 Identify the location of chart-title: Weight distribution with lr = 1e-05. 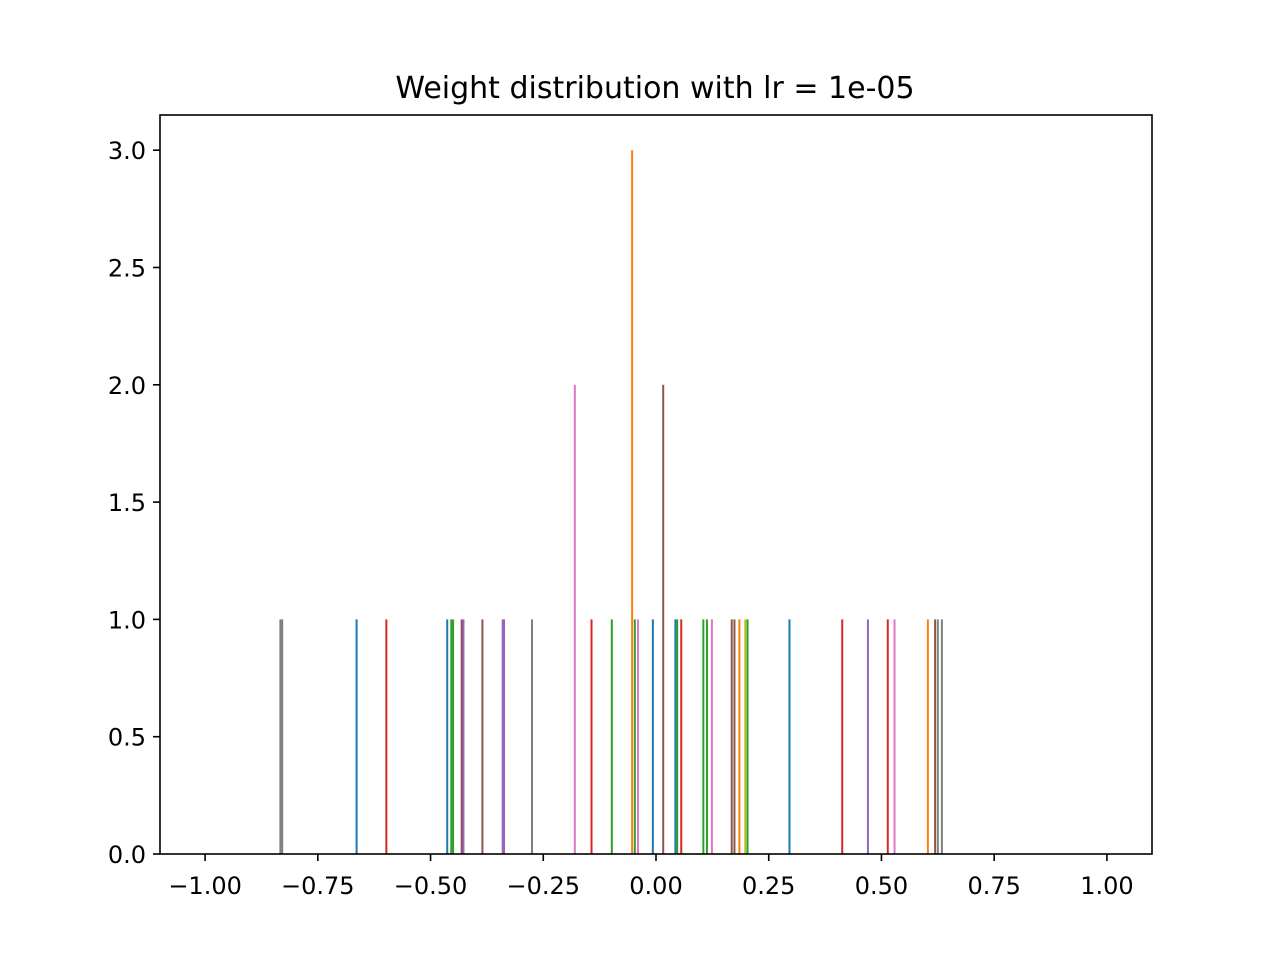
(654, 88).